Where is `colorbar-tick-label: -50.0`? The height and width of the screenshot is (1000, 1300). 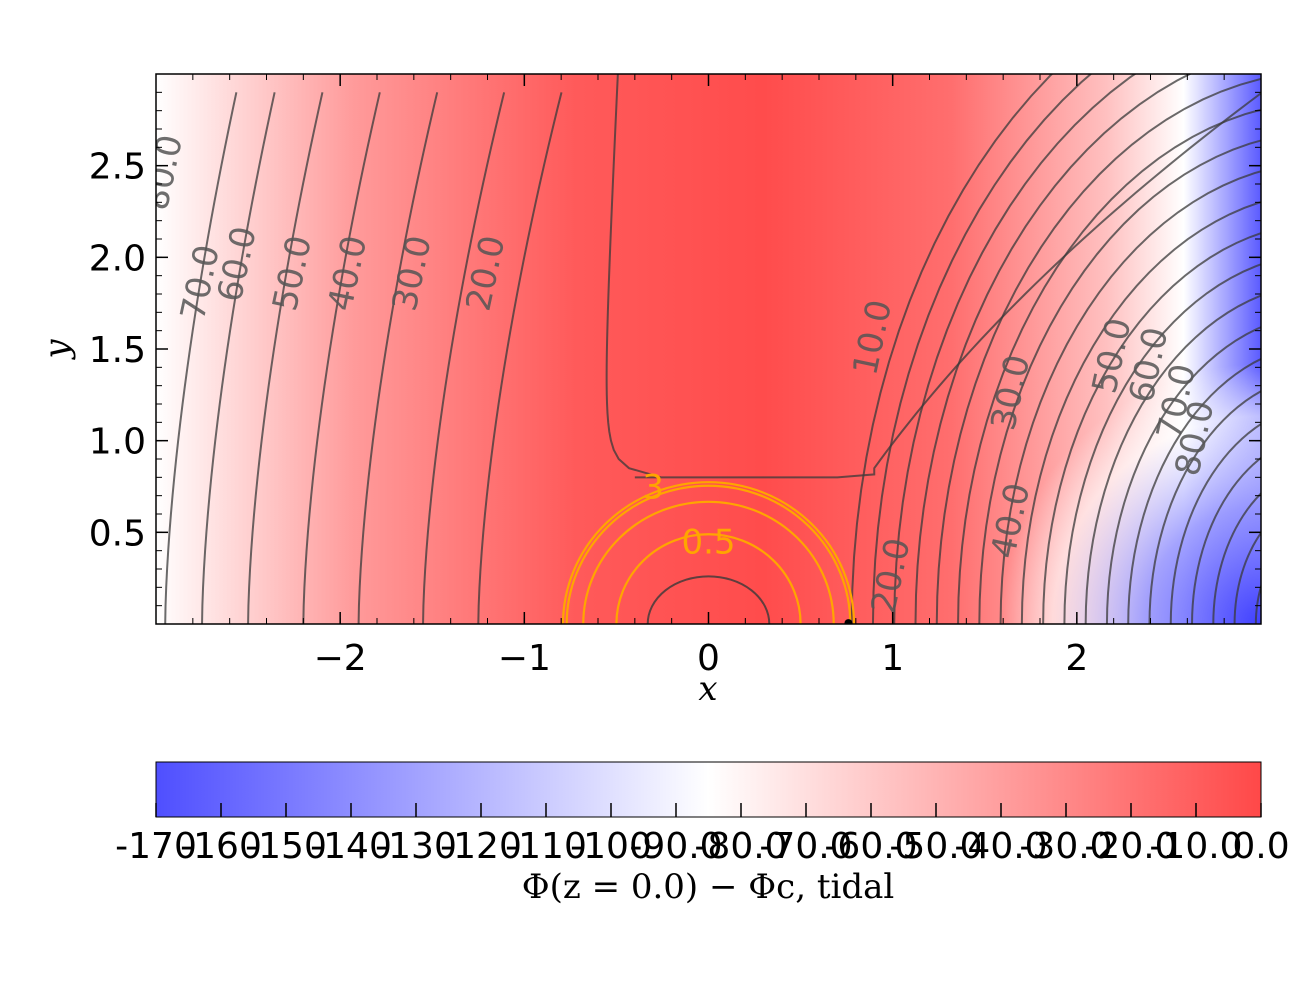
colorbar-tick-label: -50.0 is located at coordinates (935, 846).